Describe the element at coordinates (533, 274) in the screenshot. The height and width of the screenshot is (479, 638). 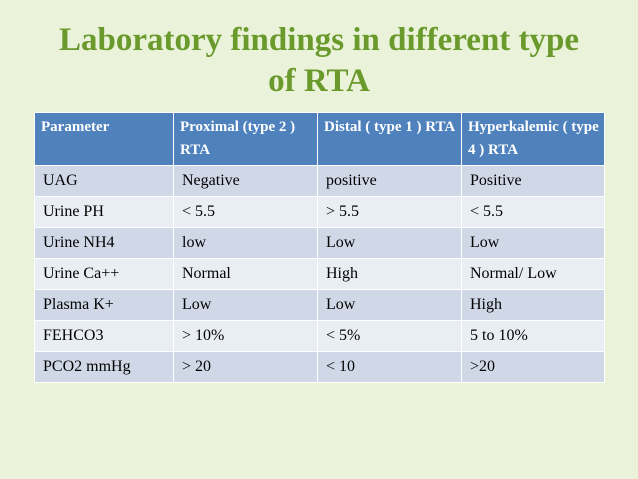
I see `cell-hyperkalemic: Normal/ Low` at that location.